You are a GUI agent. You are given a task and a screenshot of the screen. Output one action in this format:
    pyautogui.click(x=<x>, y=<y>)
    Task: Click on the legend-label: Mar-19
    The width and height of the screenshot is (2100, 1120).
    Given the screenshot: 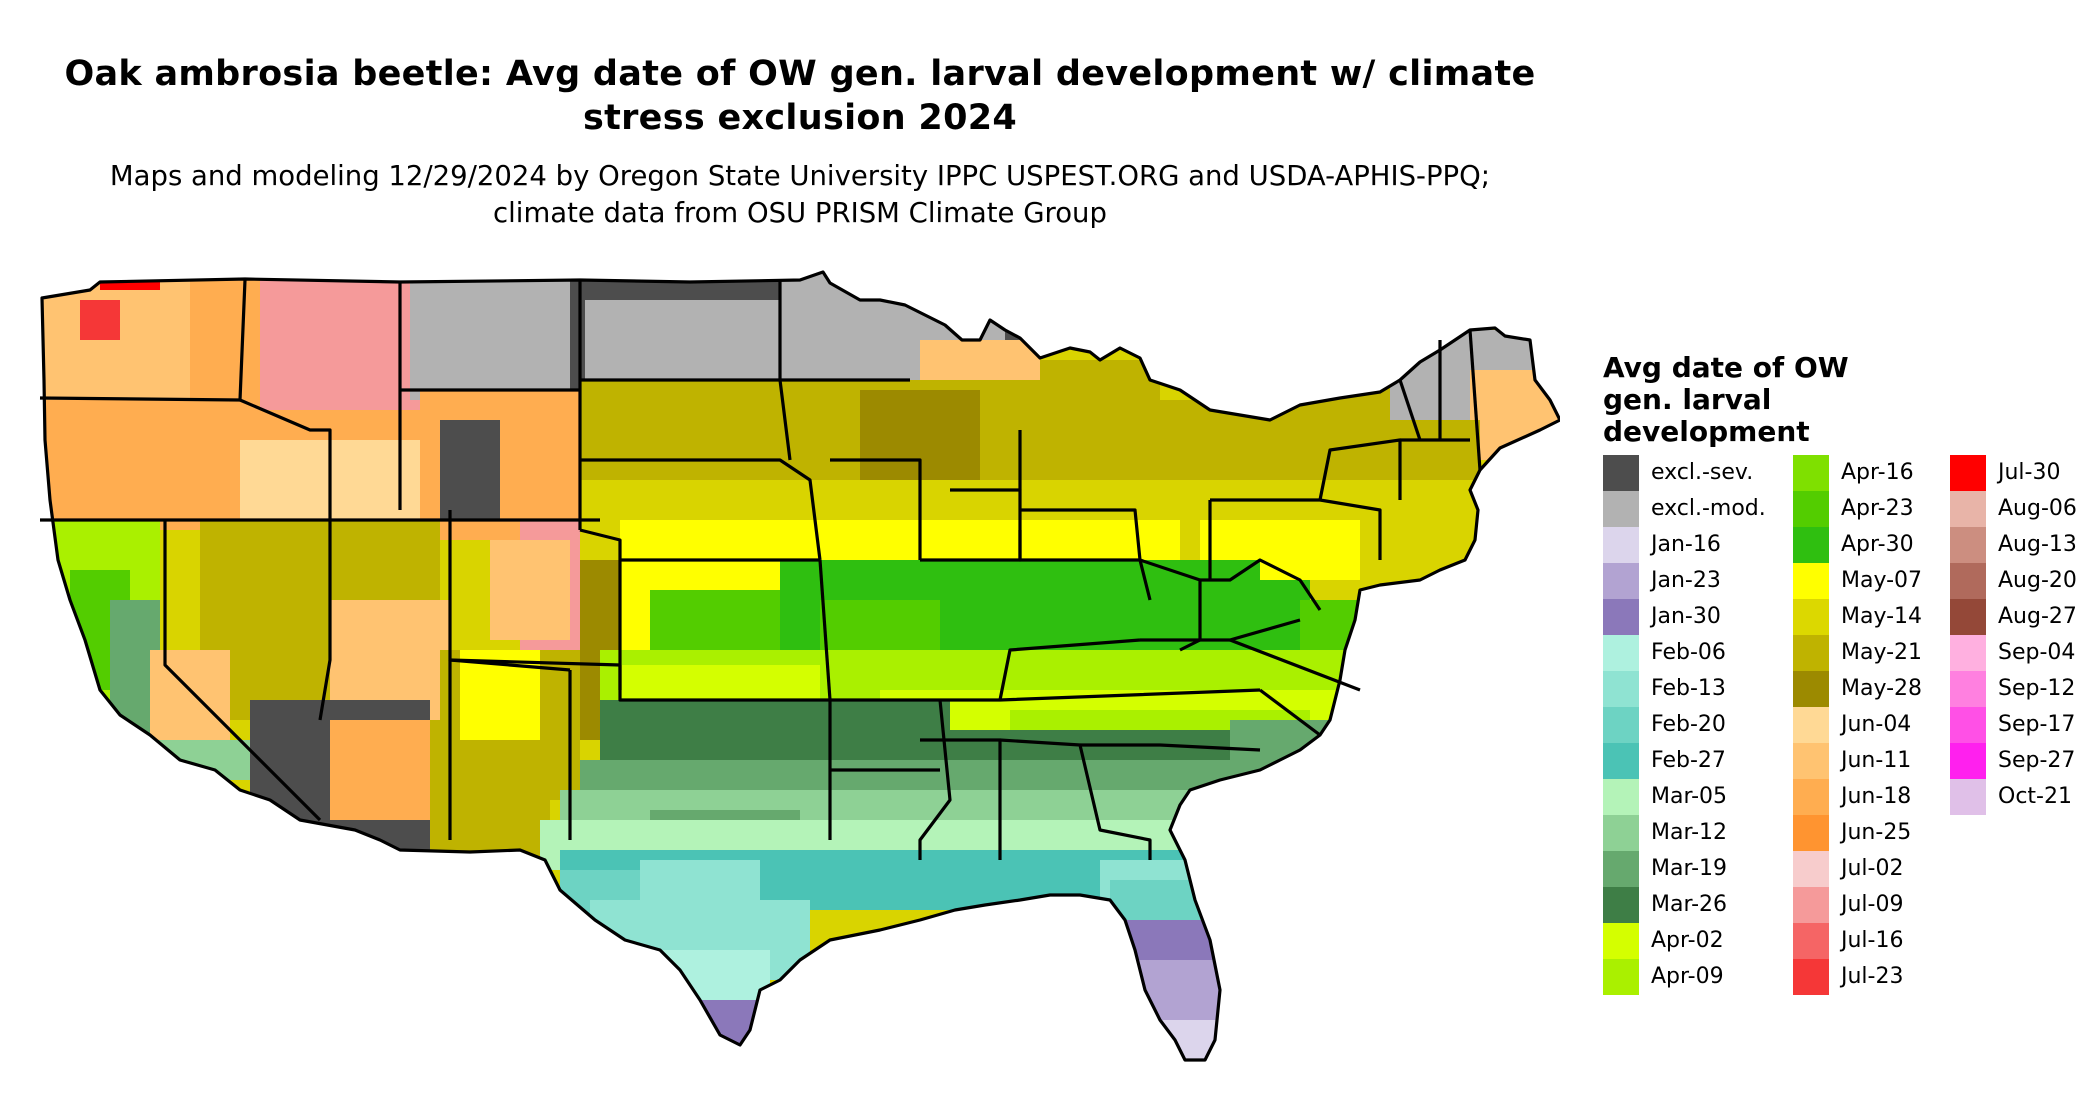 What is the action you would take?
    pyautogui.click(x=1689, y=868)
    